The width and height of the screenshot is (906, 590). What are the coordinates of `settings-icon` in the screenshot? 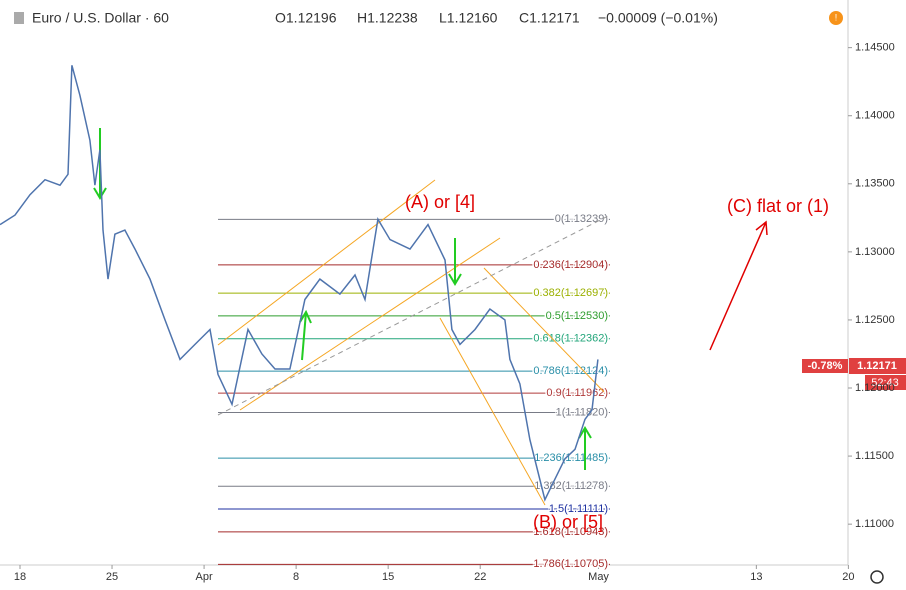 It's located at (877, 577).